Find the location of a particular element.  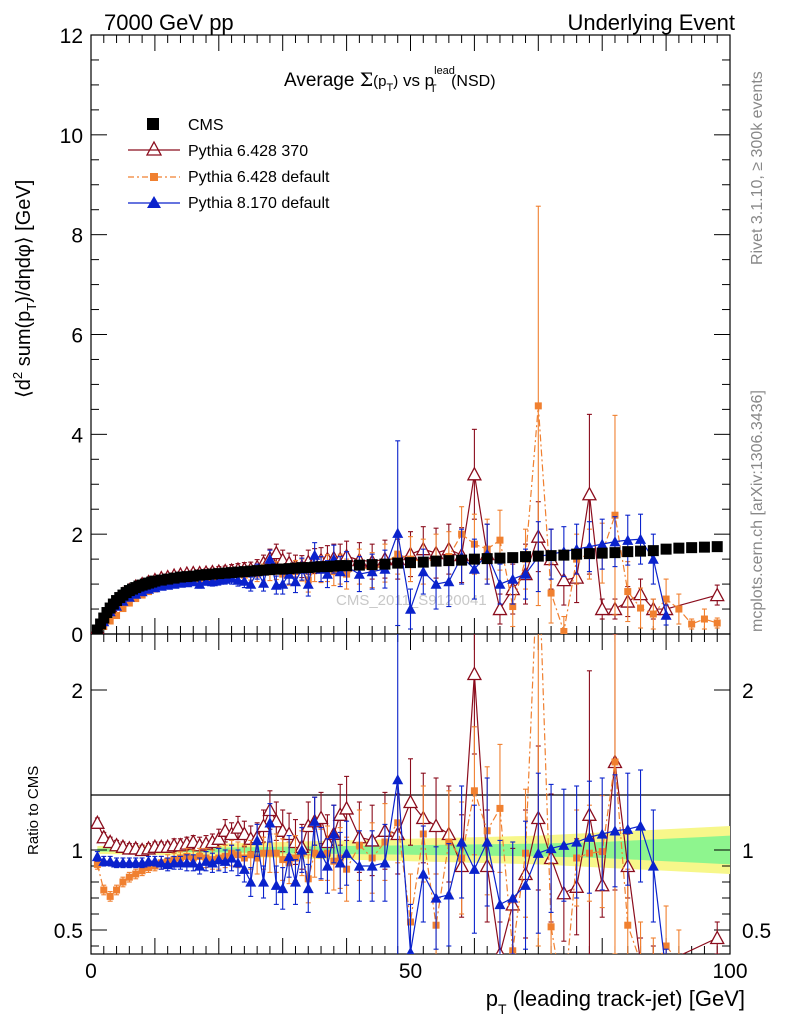

x-axis-label: pT (leading track-jet) [GeV] is located at coordinates (615, 1001).